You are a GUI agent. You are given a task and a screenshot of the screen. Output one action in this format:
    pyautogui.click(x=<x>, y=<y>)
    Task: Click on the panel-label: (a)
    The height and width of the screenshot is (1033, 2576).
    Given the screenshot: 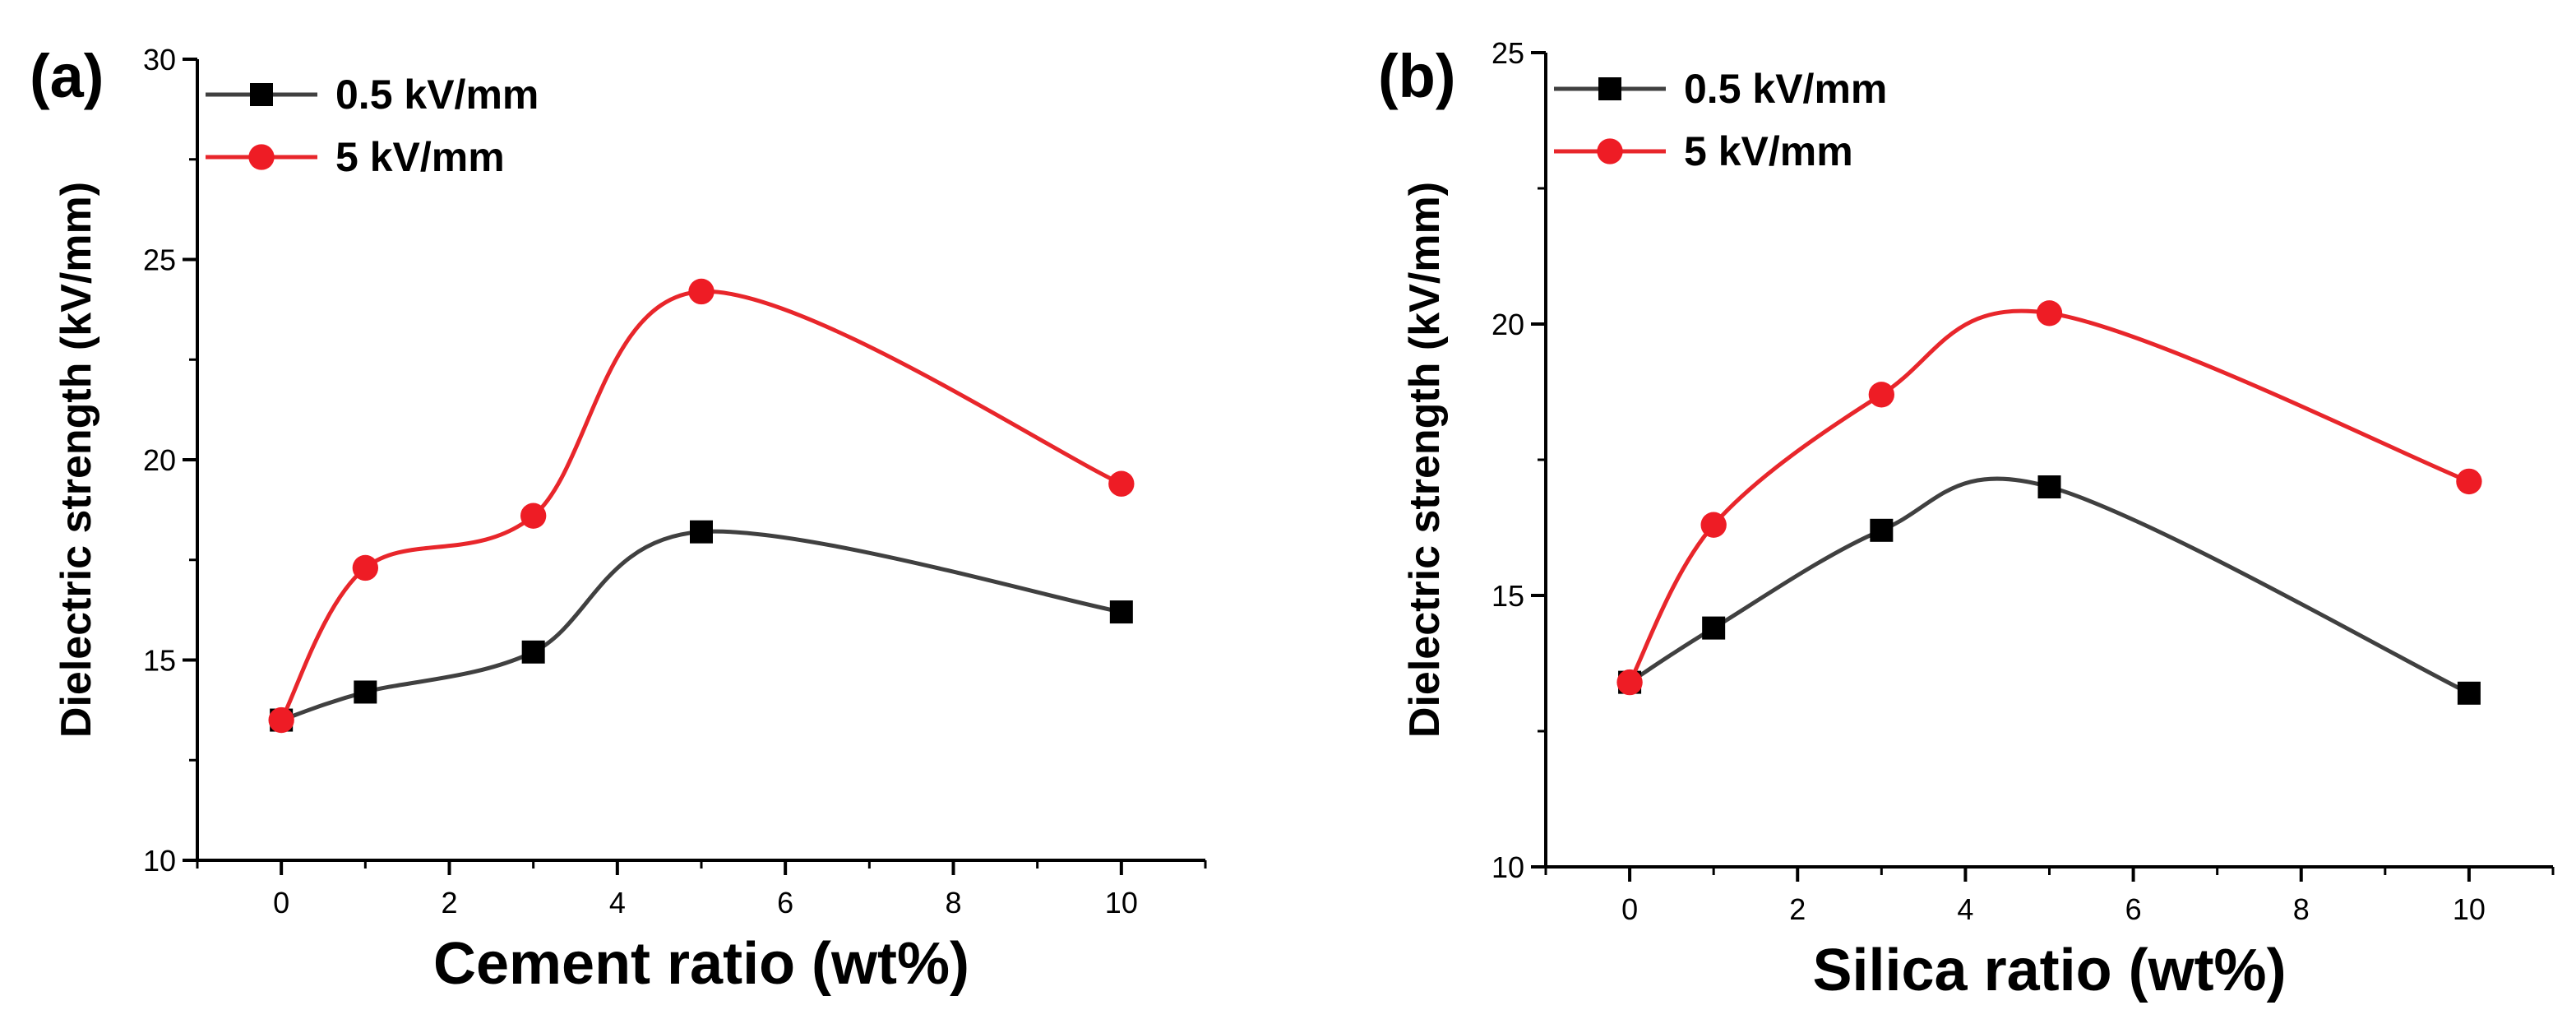 What is the action you would take?
    pyautogui.click(x=67, y=76)
    